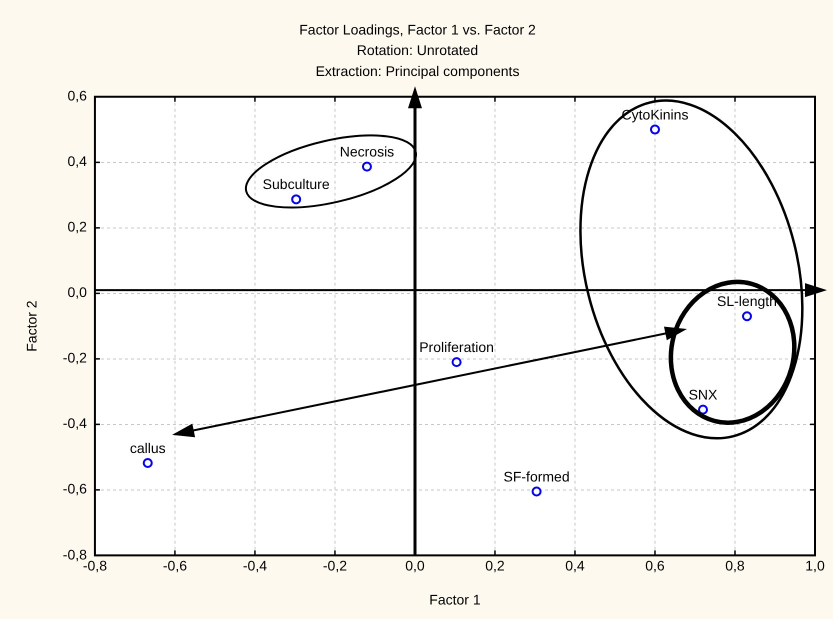 The image size is (833, 619). I want to click on y-tick-label: -0,2, so click(75, 358).